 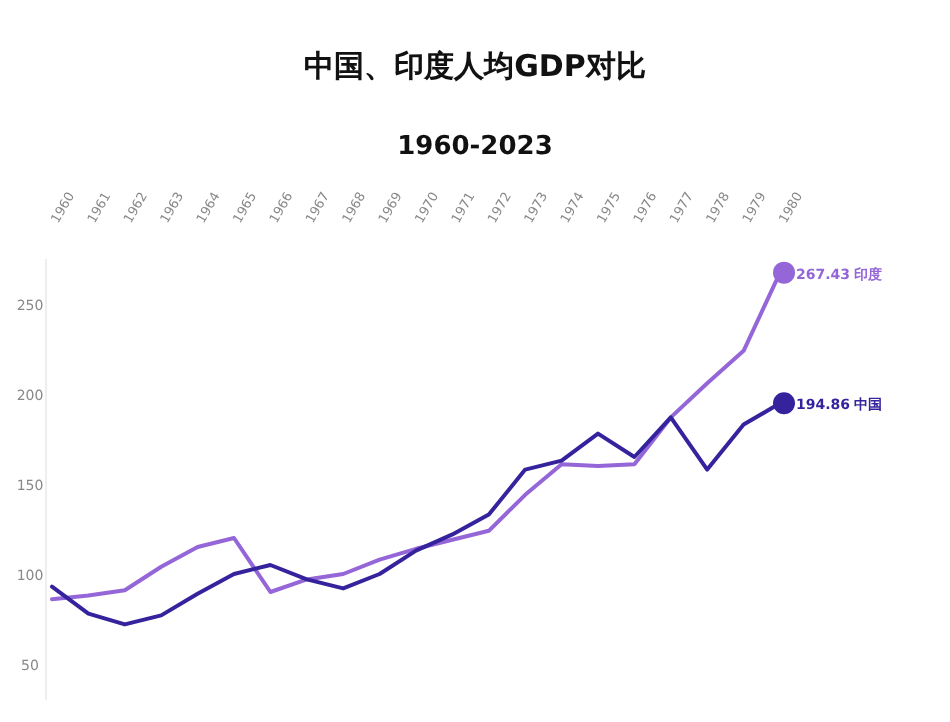 What do you see at coordinates (475, 147) in the screenshot?
I see `chart-subtitle: 1960-2023` at bounding box center [475, 147].